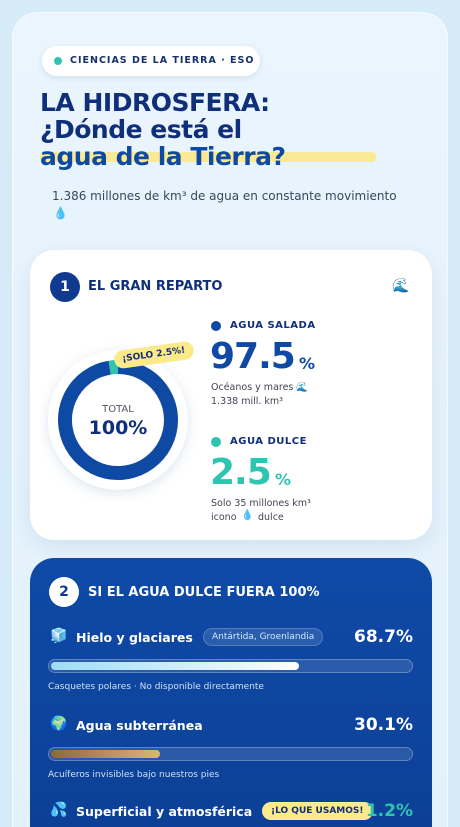 This screenshot has height=827, width=460. I want to click on note: Solo 35 millones km³, so click(261, 503).